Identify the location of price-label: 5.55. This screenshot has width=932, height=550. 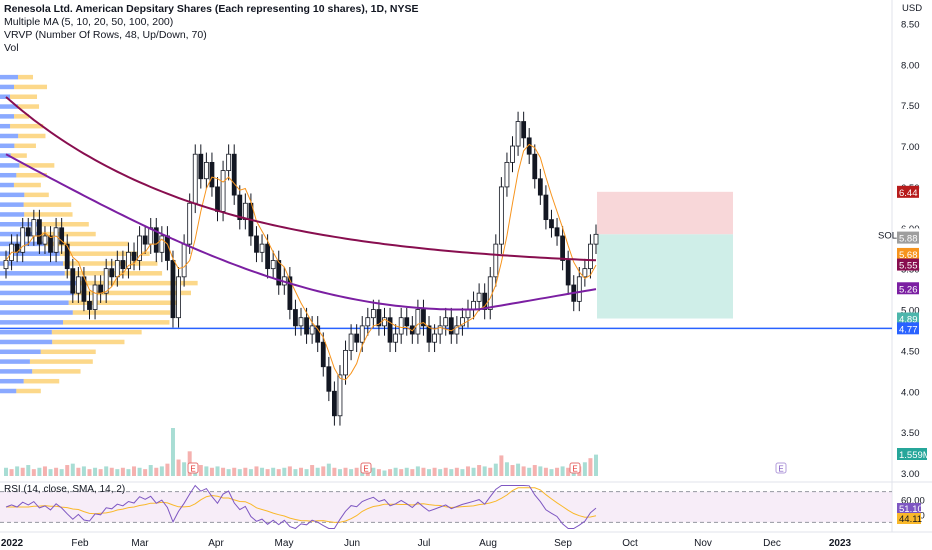
(908, 266).